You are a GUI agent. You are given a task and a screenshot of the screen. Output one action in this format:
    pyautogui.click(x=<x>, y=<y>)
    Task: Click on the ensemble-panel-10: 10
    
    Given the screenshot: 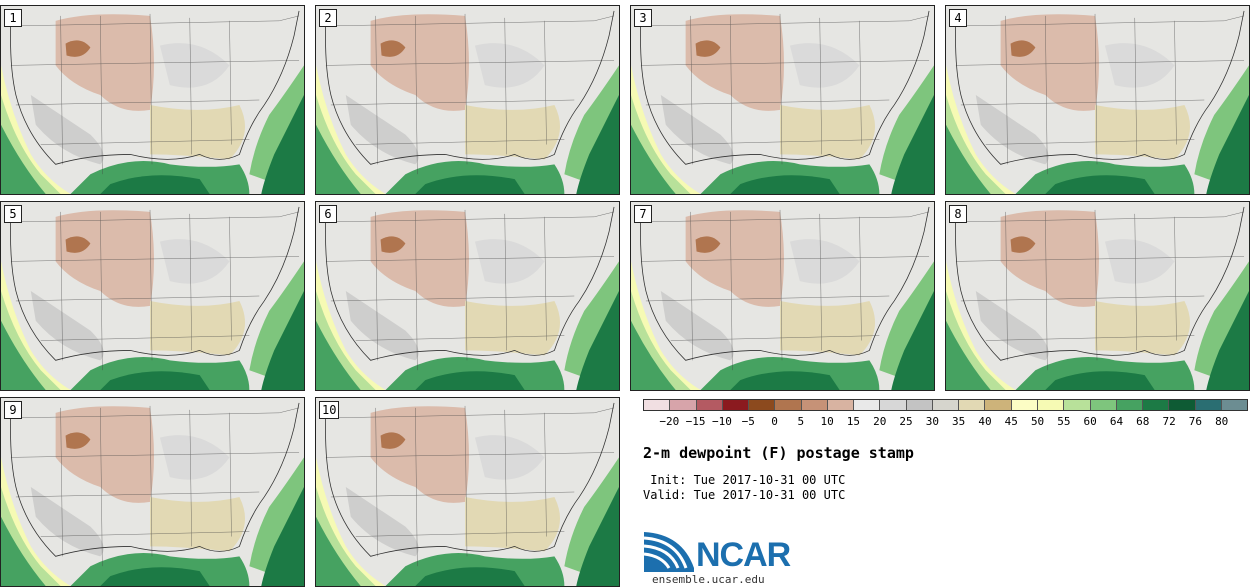 What is the action you would take?
    pyautogui.click(x=467, y=492)
    